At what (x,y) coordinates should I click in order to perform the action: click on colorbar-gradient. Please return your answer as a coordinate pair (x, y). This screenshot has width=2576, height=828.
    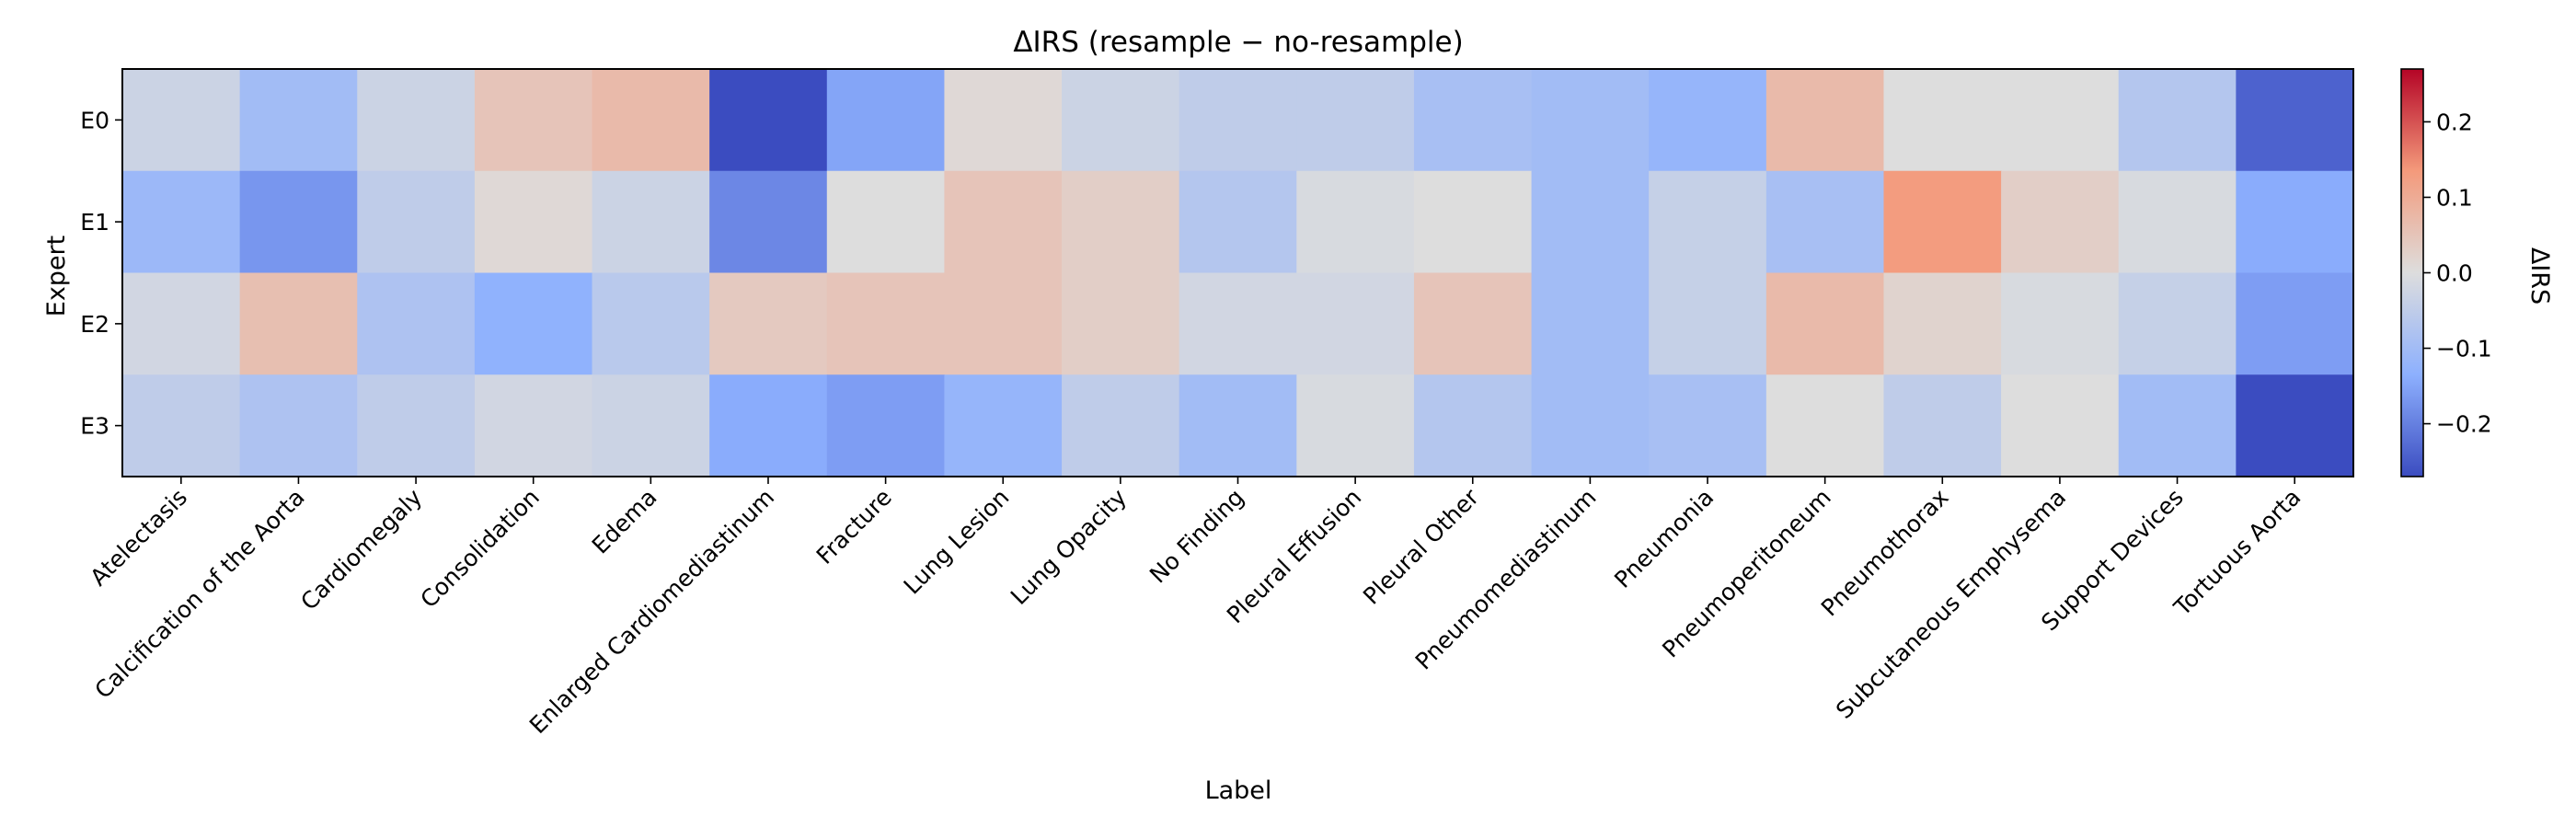
    Looking at the image, I should click on (2412, 273).